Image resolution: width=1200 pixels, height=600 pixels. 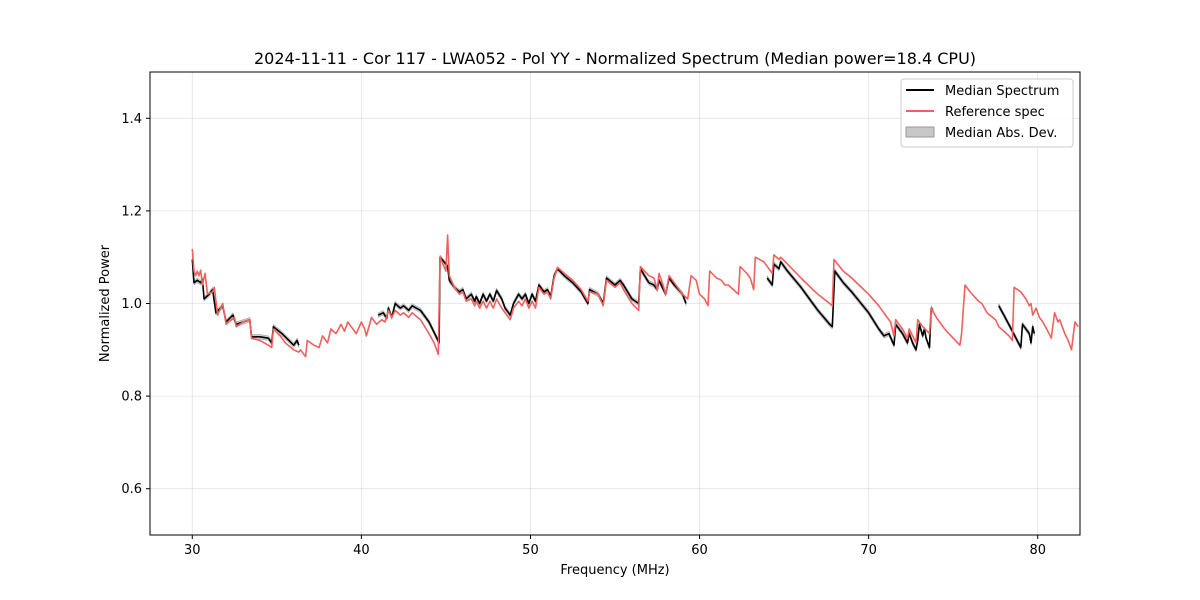 I want to click on x-tick-label: 50, so click(x=530, y=550).